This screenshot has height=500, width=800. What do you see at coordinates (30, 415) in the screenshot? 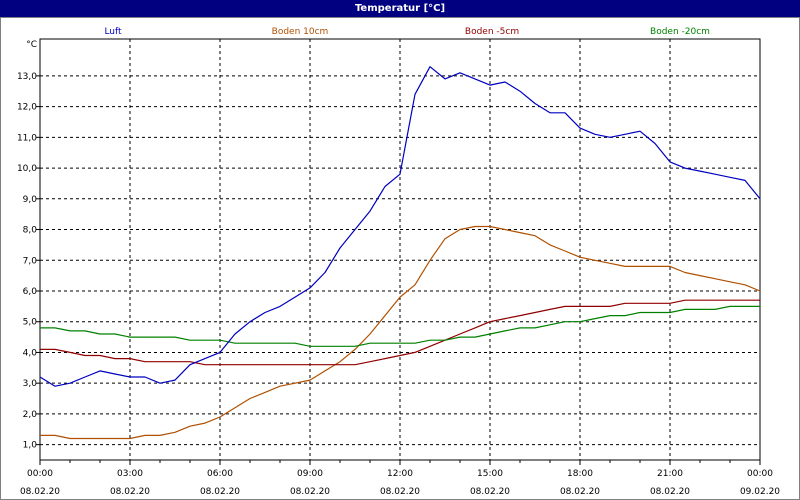
I see `y-tick-label: 2,0` at bounding box center [30, 415].